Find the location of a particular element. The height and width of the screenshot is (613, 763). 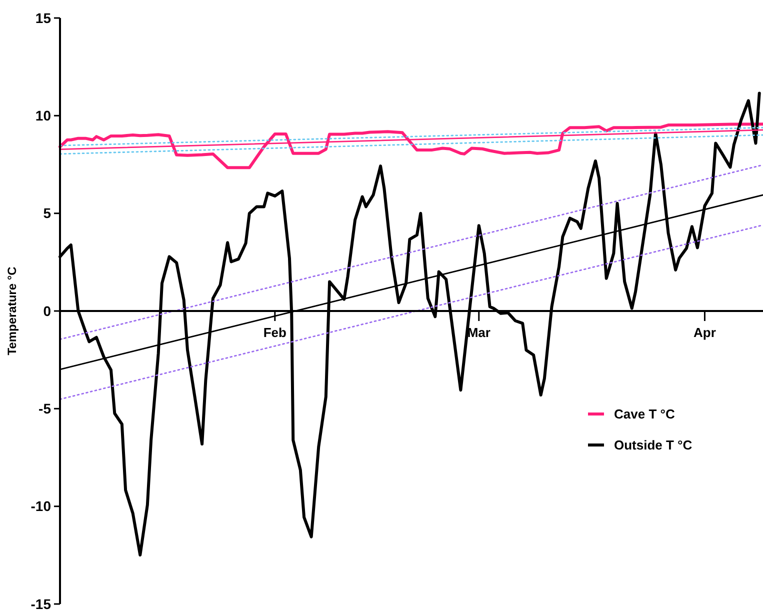

legend-label: Cave T °C is located at coordinates (645, 414).